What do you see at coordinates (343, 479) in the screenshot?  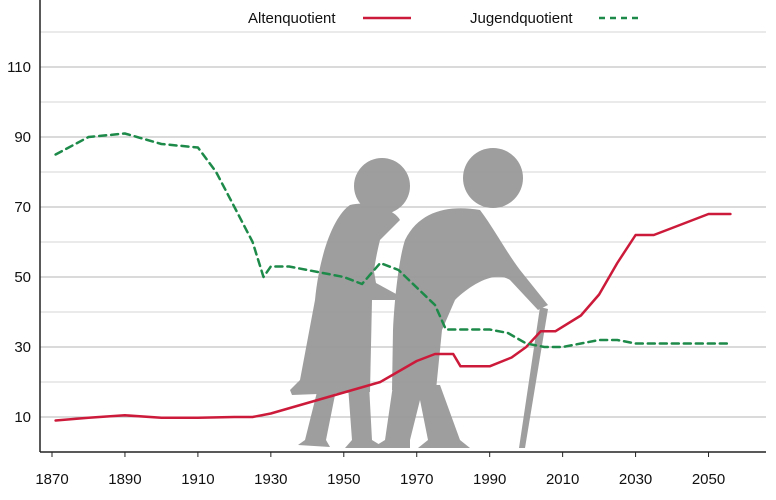 I see `x-tick-label: 1950` at bounding box center [343, 479].